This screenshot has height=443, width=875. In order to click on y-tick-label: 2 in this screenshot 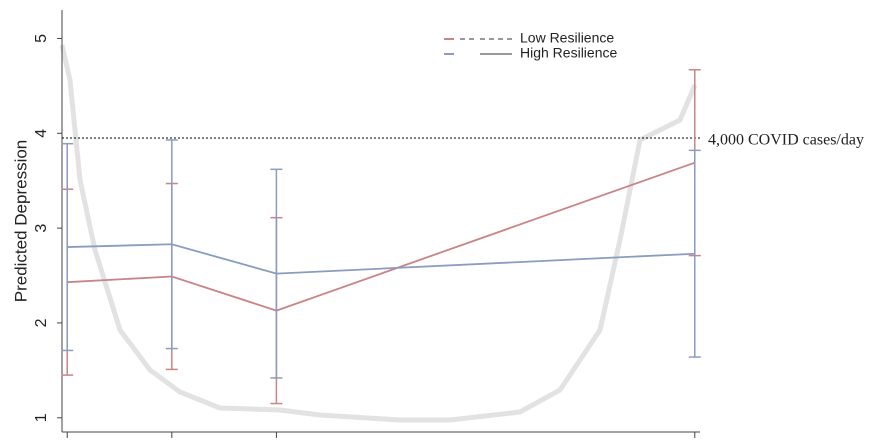, I will do `click(41, 322)`.